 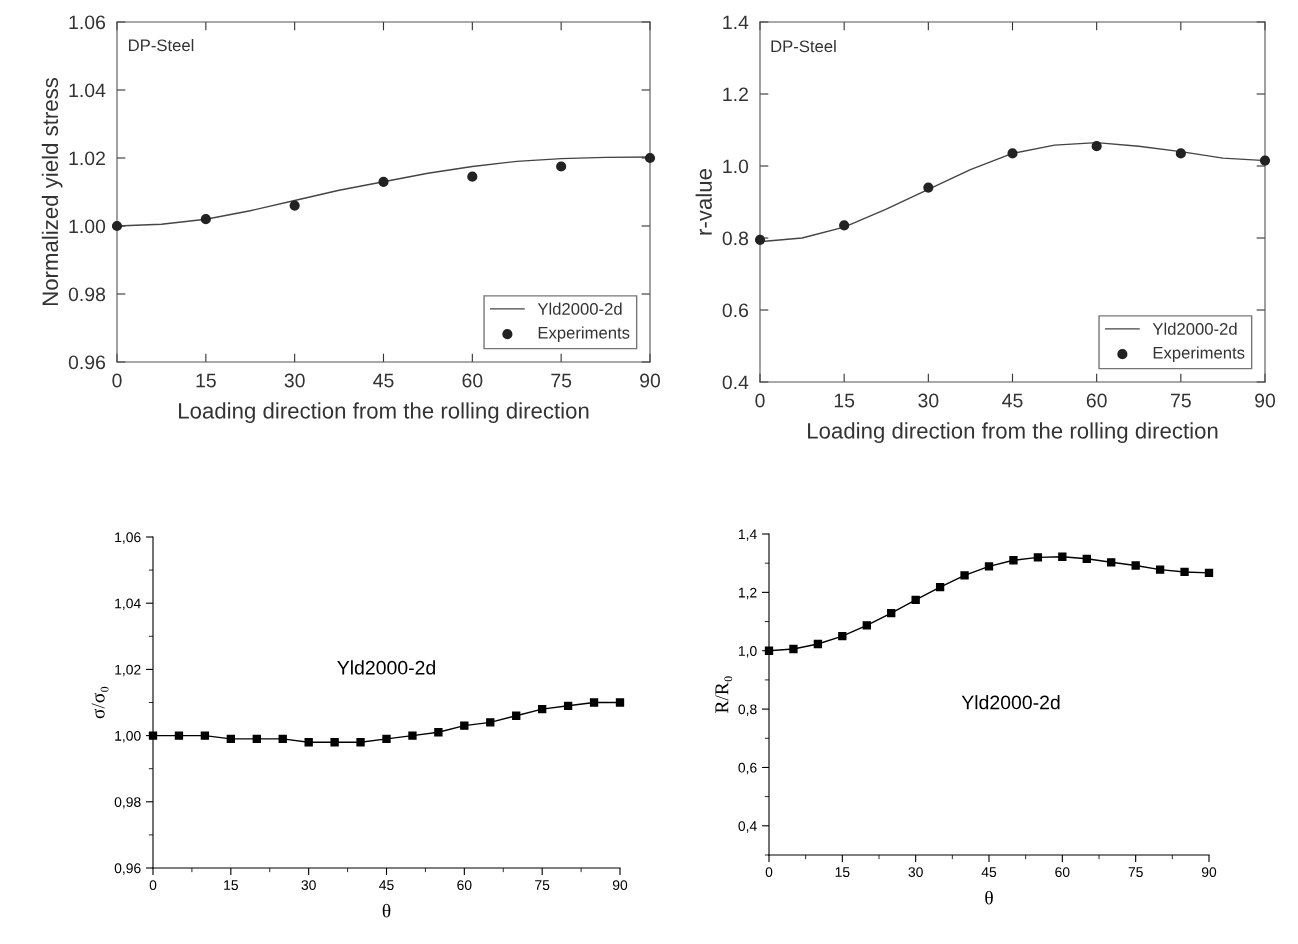 I want to click on y-tick-label: 1.4, so click(x=736, y=22).